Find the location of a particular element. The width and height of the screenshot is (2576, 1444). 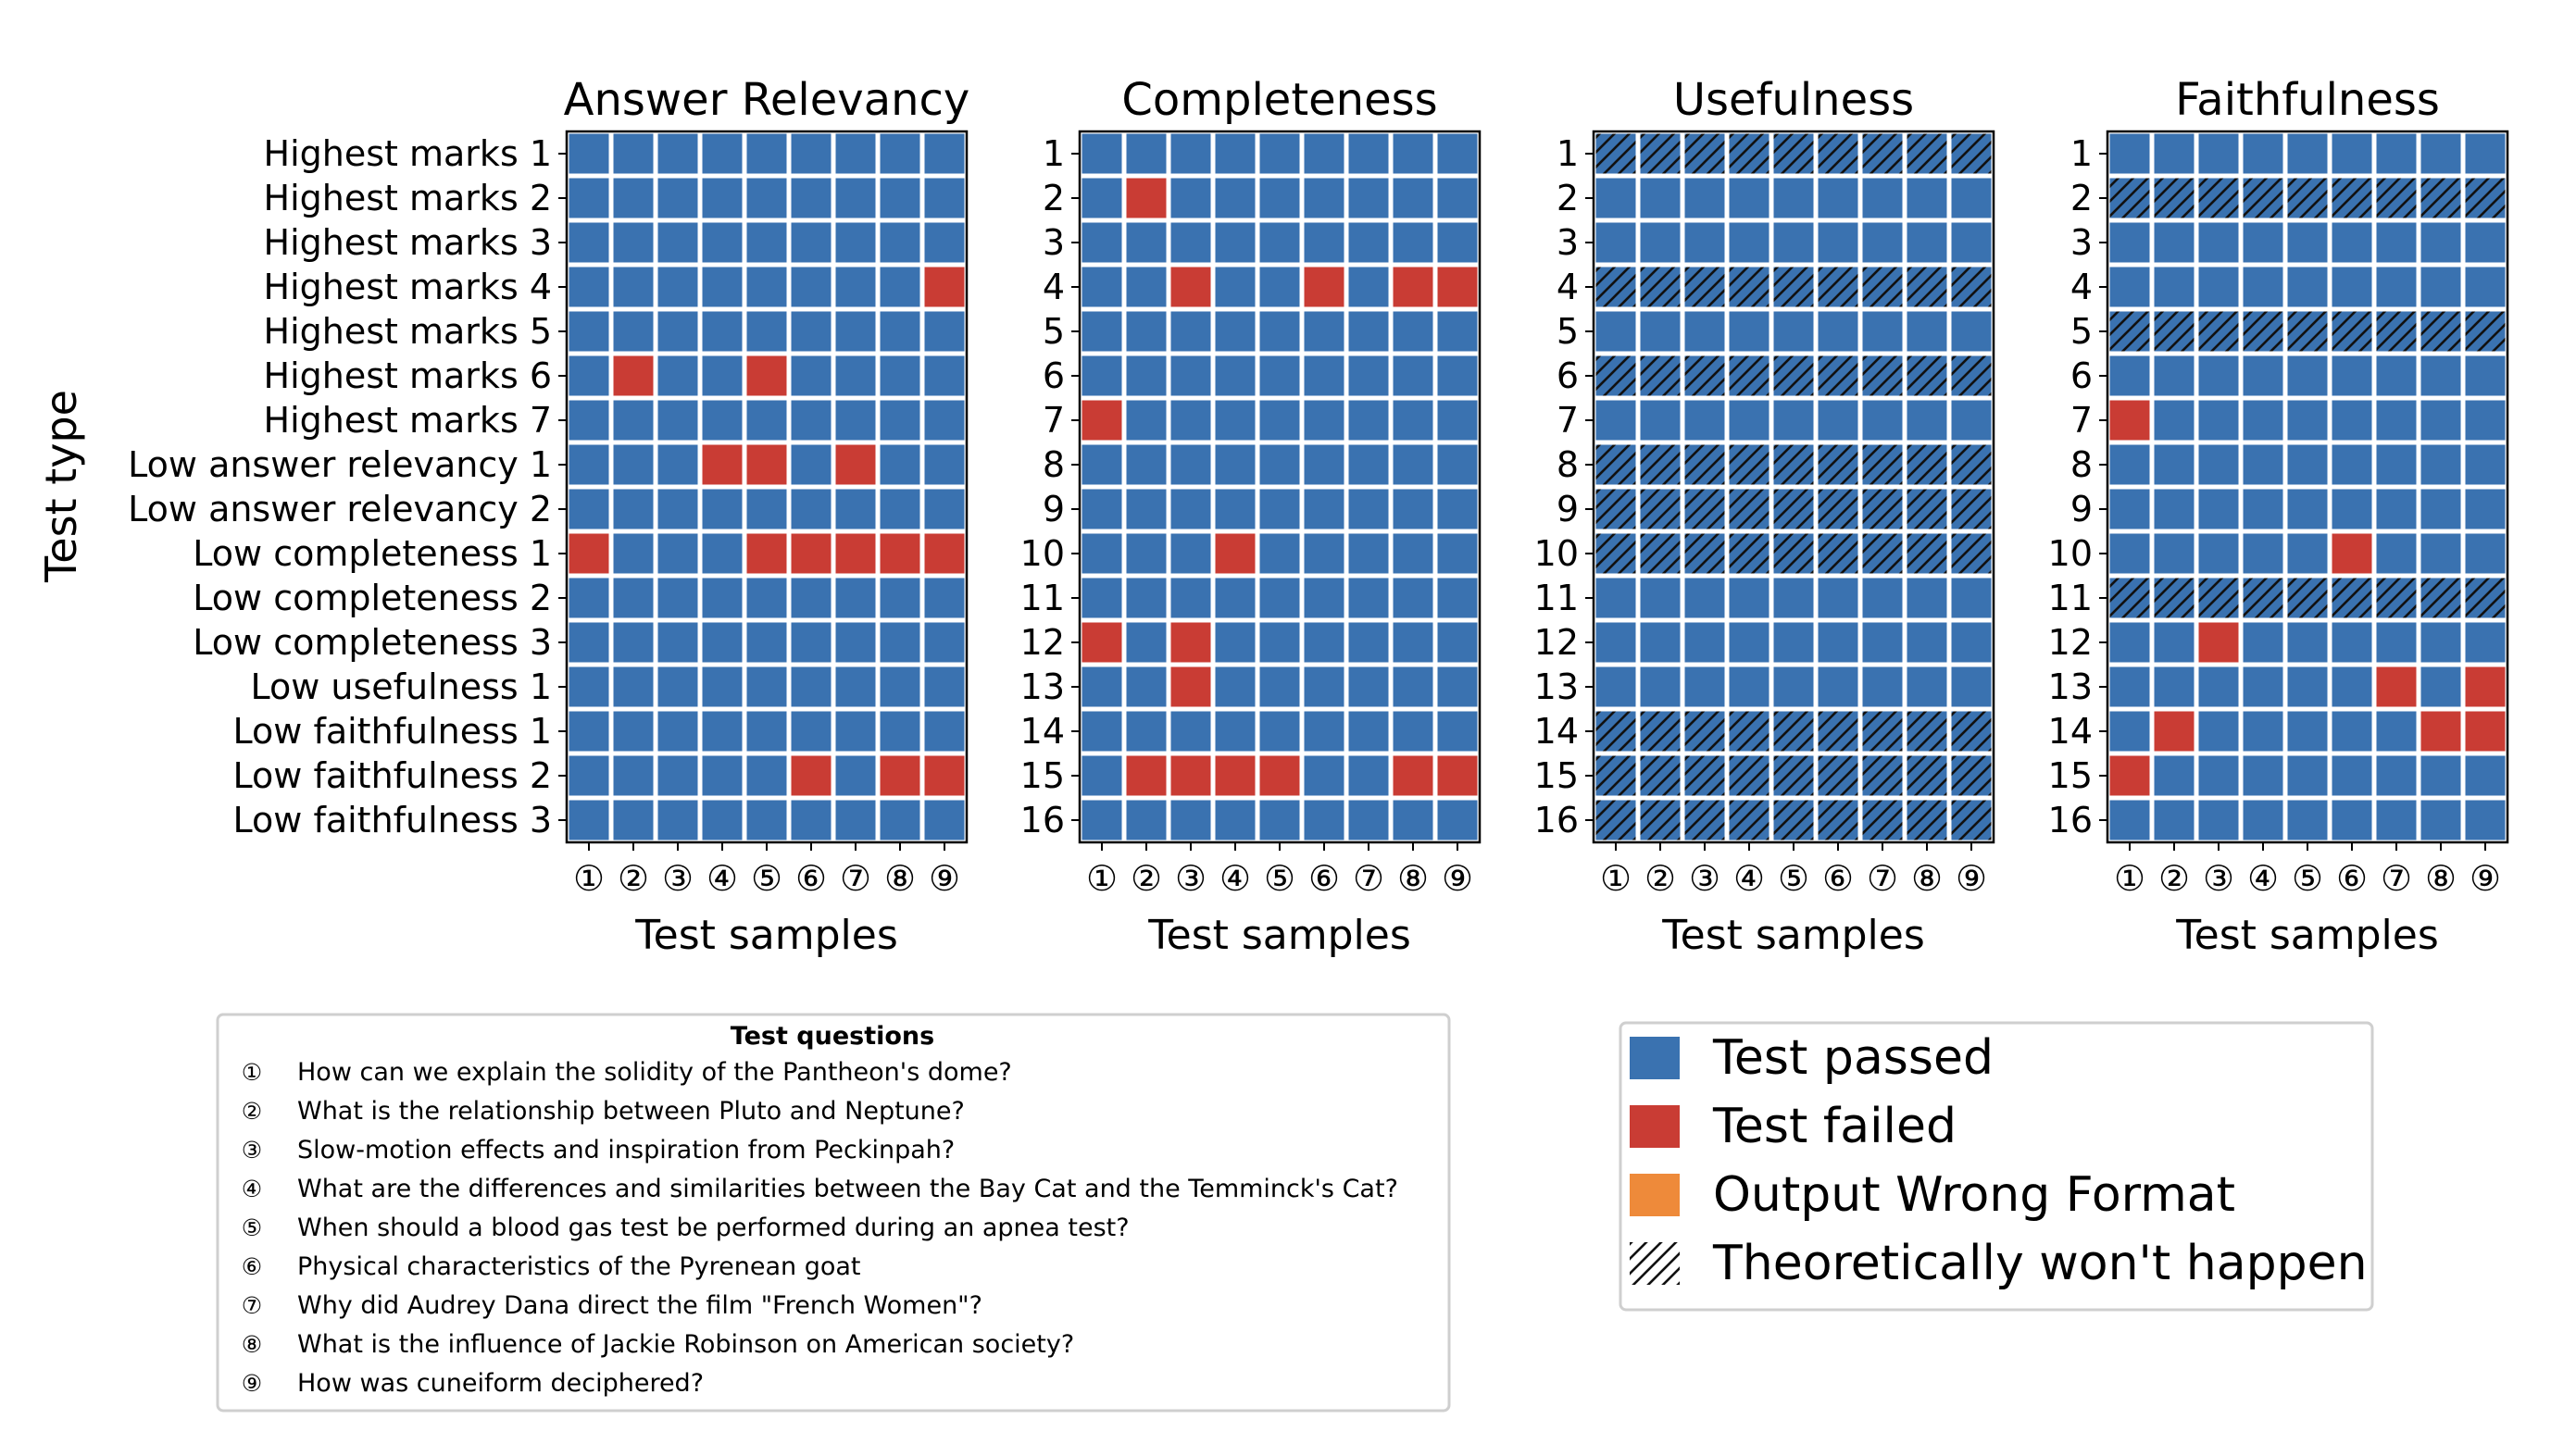

x-tick-label: ① is located at coordinates (1616, 878).